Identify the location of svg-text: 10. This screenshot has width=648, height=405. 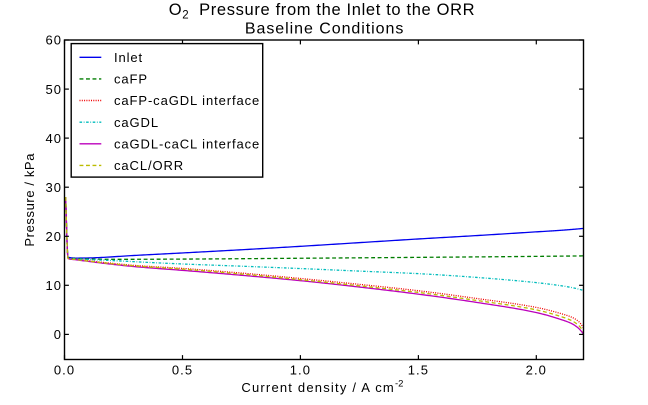
(53, 285).